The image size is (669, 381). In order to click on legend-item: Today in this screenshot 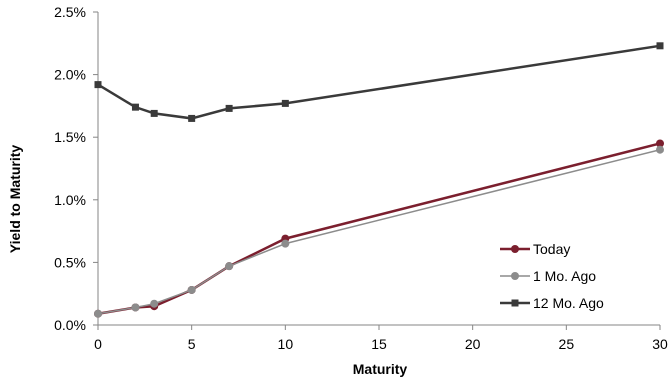, I will do `click(535, 249)`.